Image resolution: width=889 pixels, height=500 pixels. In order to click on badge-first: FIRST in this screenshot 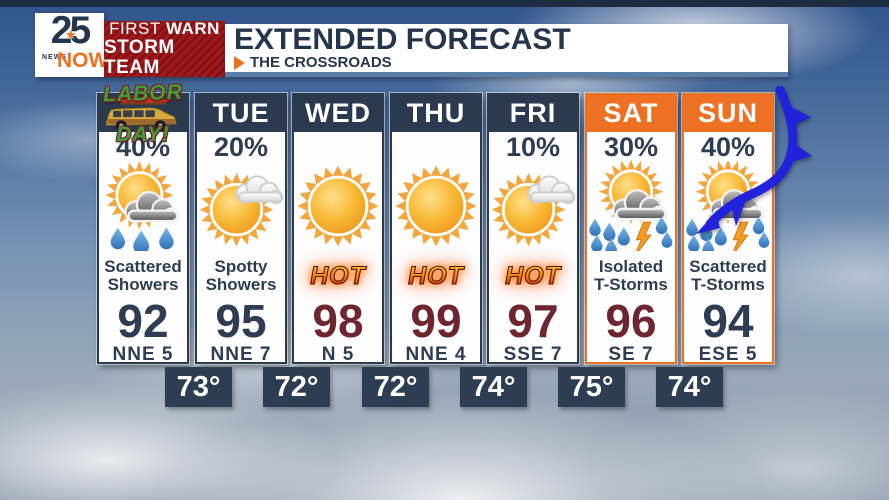, I will do `click(135, 29)`.